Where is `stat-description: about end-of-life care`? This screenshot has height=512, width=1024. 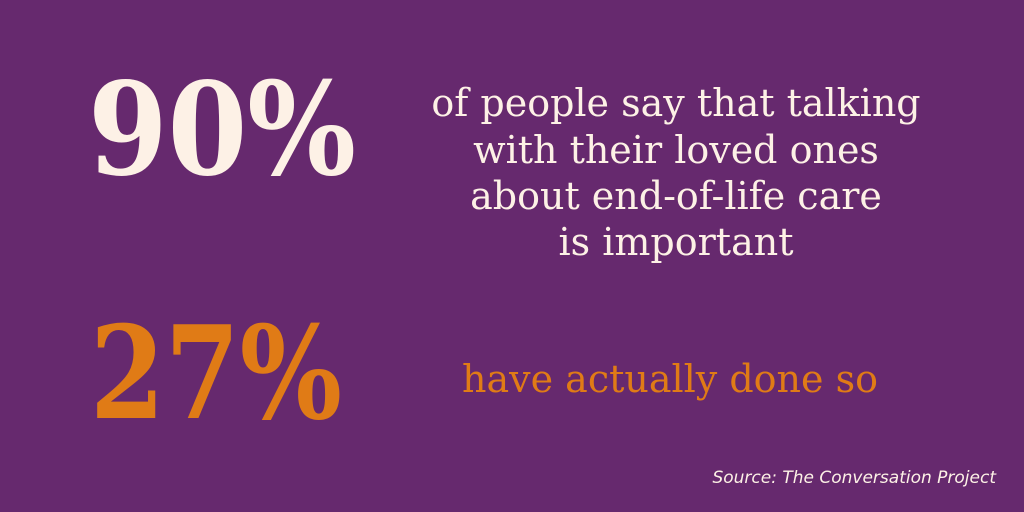
stat-description: about end-of-life care is located at coordinates (676, 196).